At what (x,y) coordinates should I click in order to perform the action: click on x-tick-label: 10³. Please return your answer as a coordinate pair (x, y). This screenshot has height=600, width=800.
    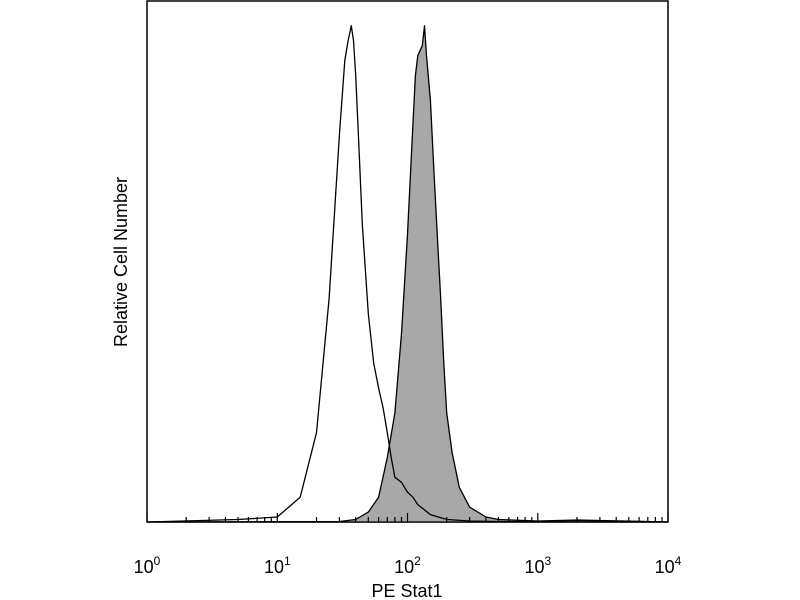
    Looking at the image, I should click on (537, 565).